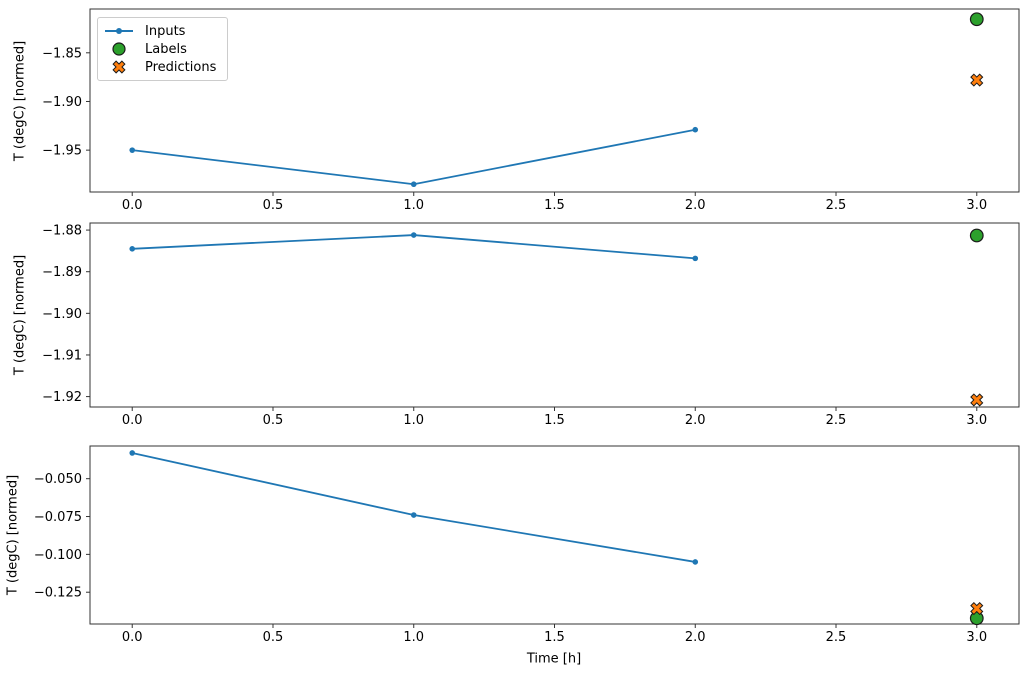 The height and width of the screenshot is (679, 1030). Describe the element at coordinates (165, 31) in the screenshot. I see `legend-label-inputs: Inputs` at that location.